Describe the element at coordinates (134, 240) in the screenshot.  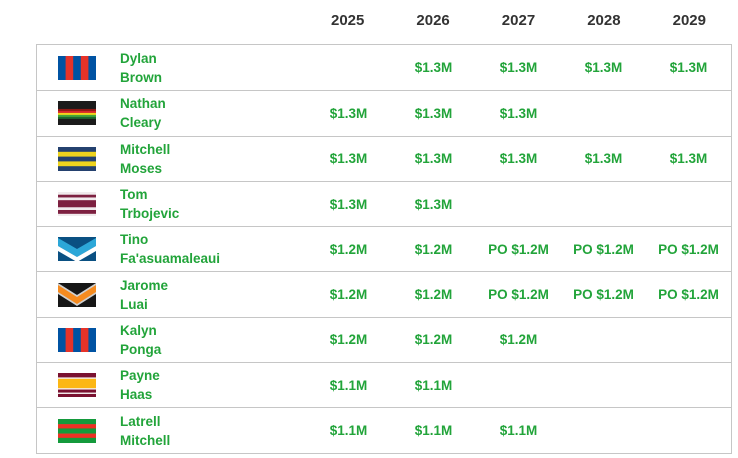
I see `player-first-name: Tino` at that location.